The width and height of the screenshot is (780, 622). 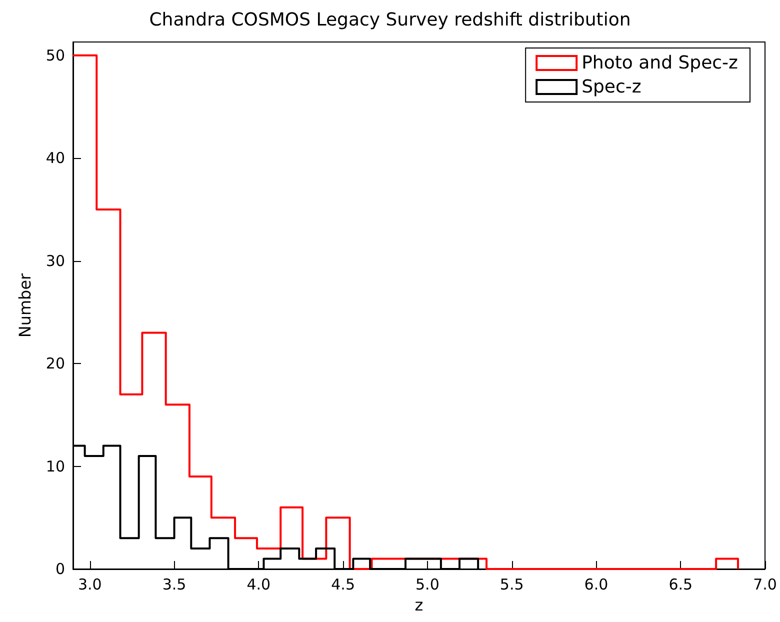 I want to click on x-tick-label: 7.0, so click(x=765, y=585).